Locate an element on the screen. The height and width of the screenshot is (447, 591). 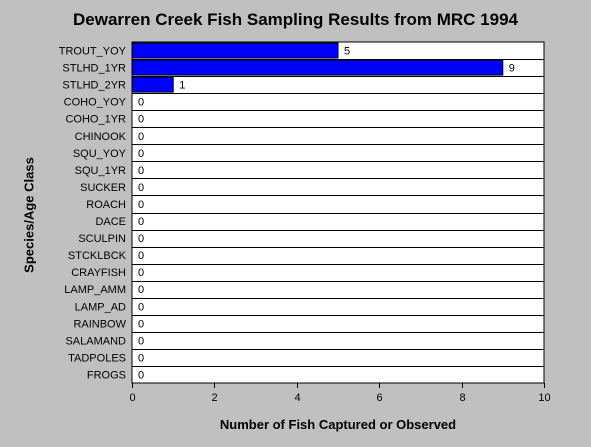
category-label: DACE is located at coordinates (110, 222).